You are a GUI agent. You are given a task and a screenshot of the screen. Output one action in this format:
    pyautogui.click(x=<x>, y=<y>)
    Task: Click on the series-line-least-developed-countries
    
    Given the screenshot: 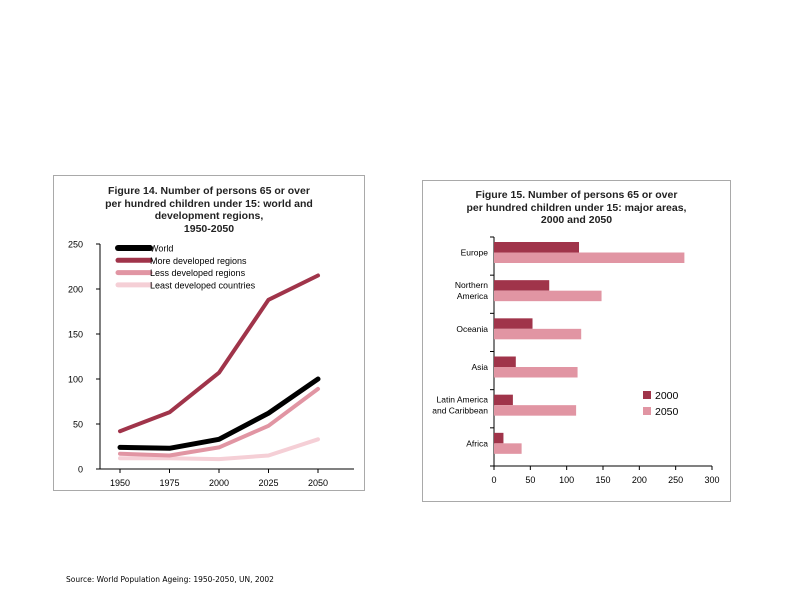 What is the action you would take?
    pyautogui.click(x=219, y=449)
    